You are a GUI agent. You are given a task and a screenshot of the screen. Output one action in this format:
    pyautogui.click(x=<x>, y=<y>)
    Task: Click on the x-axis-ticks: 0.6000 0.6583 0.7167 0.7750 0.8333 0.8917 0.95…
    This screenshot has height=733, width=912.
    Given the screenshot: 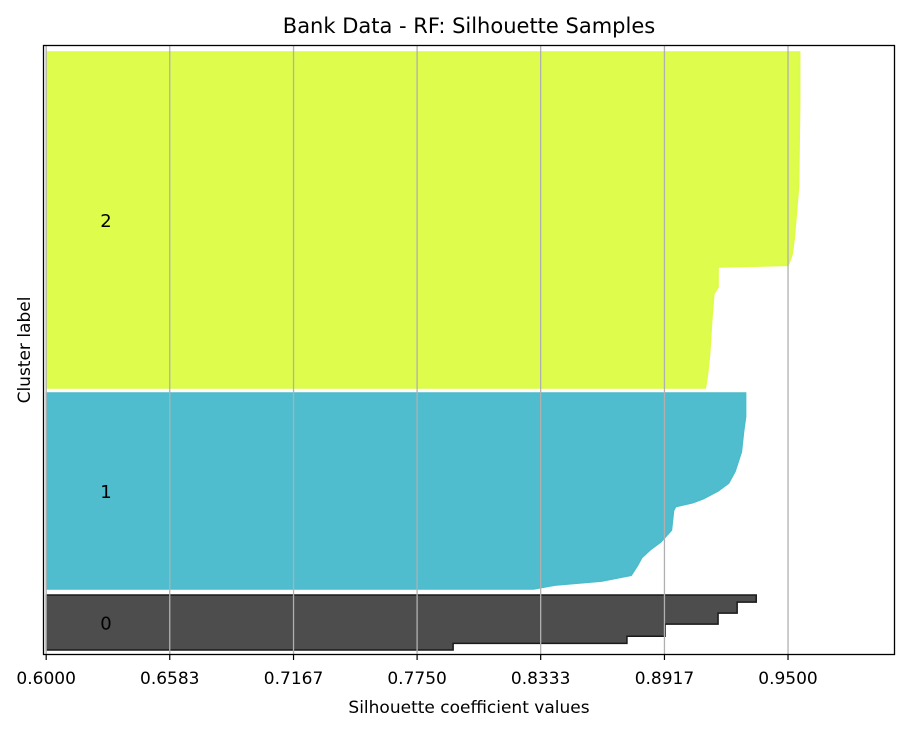 What is the action you would take?
    pyautogui.click(x=417, y=671)
    